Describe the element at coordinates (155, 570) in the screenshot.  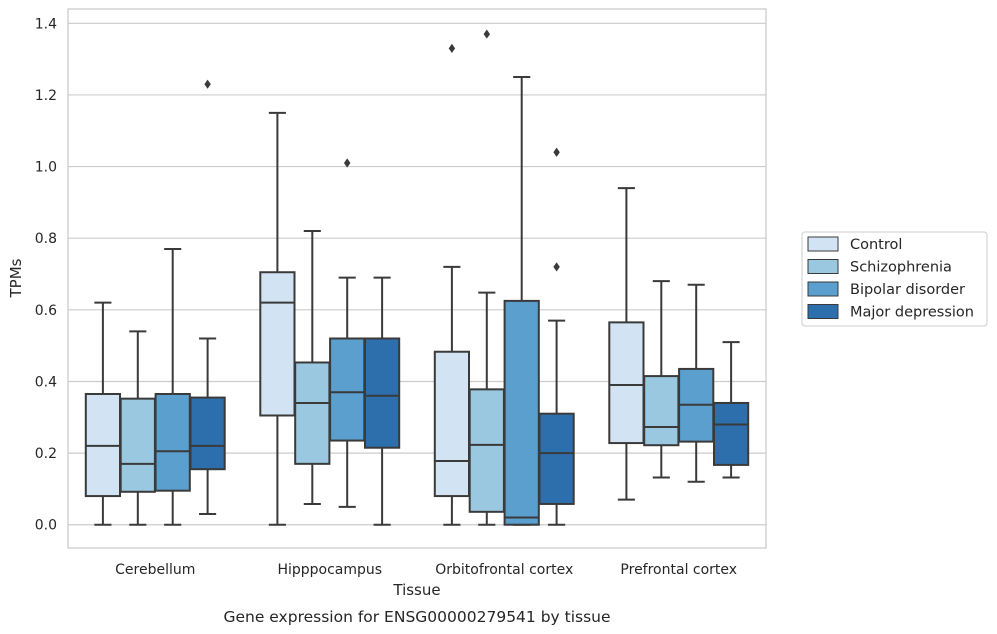
I see `x-tick-label: Cerebellum` at that location.